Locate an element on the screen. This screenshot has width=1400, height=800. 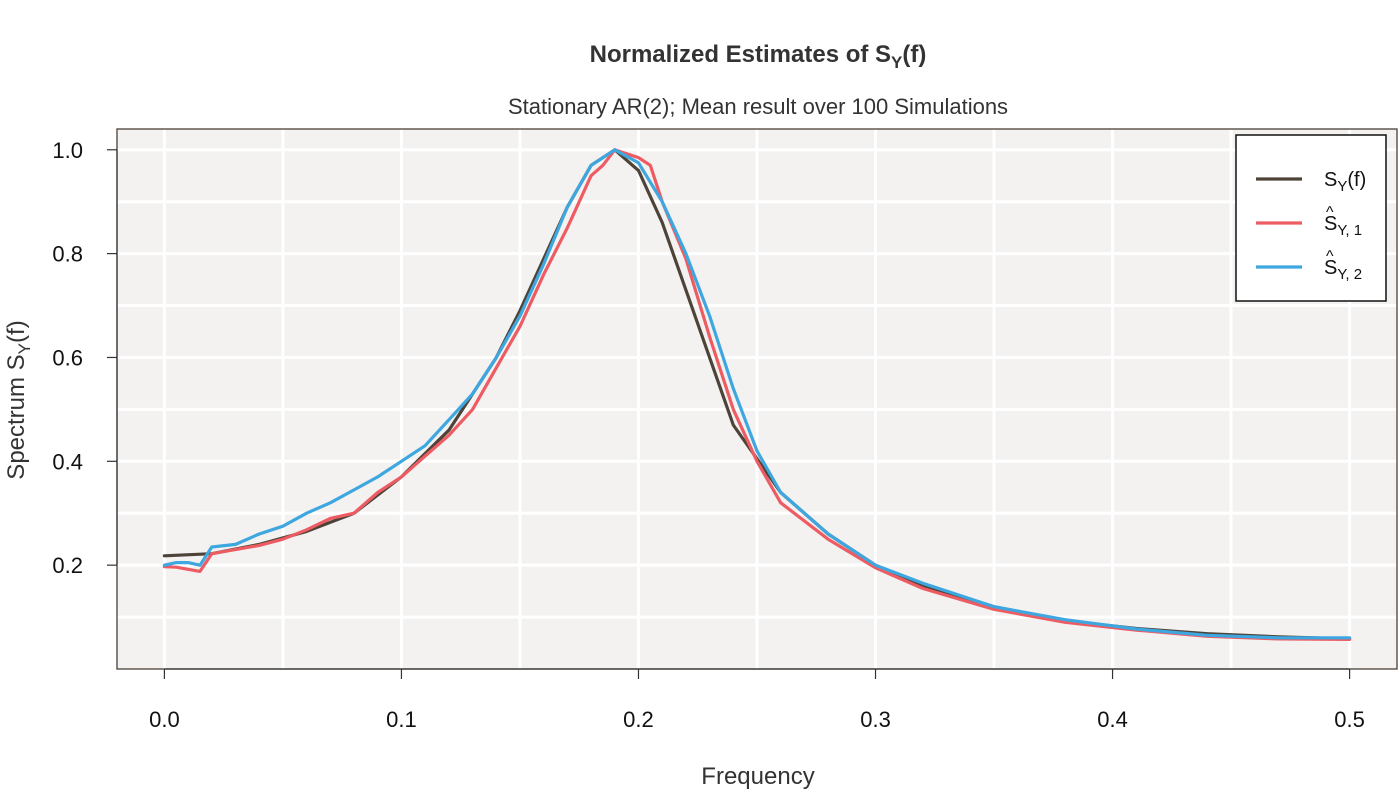
legend-label-1: SY(f) is located at coordinates (1345, 182).